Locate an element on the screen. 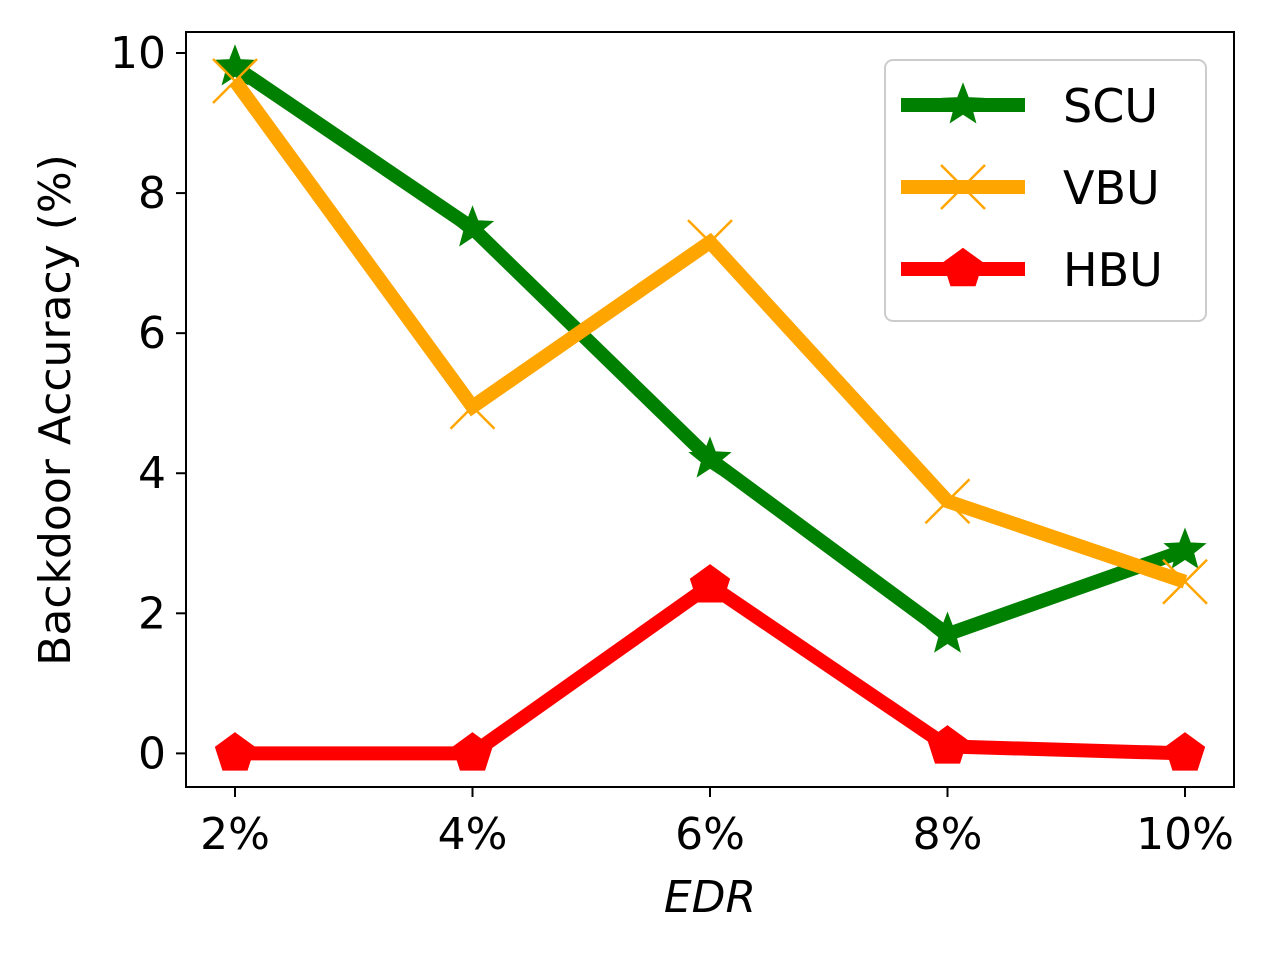  y-tick-label: 2 is located at coordinates (152, 613).